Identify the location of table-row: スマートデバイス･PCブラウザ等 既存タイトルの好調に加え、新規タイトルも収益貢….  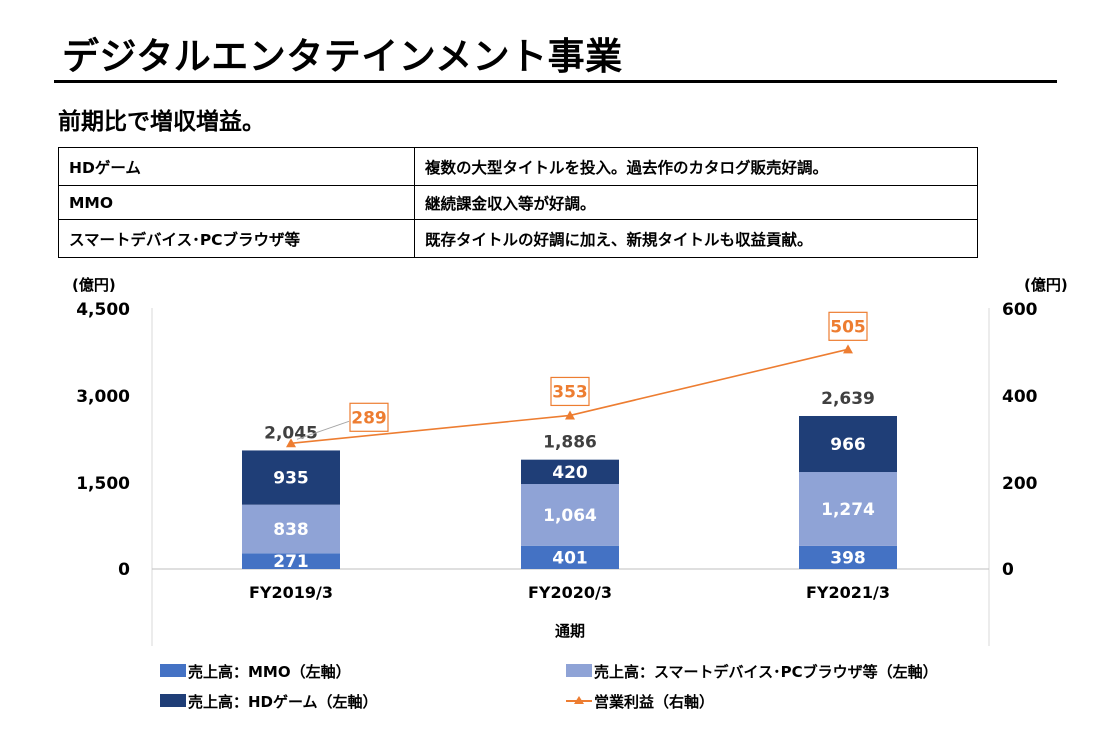
(518, 238).